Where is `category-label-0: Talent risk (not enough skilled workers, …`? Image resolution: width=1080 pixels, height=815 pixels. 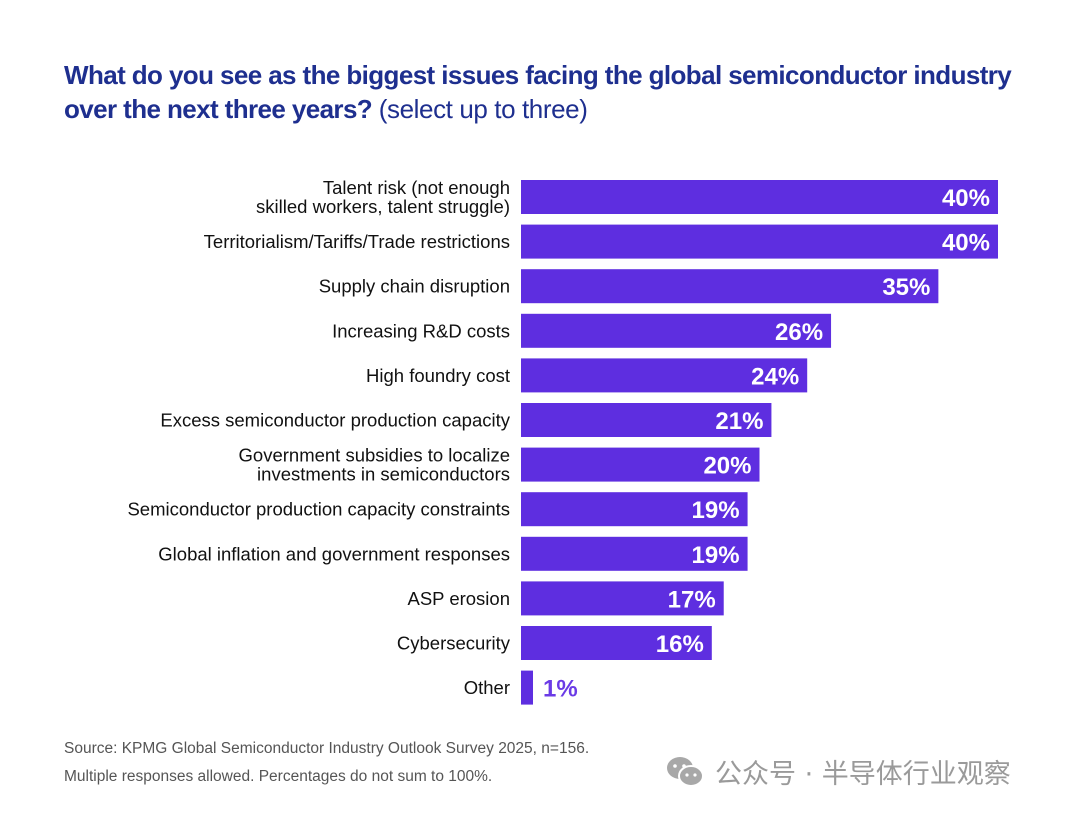 category-label-0: Talent risk (not enough skilled workers, … is located at coordinates (383, 197).